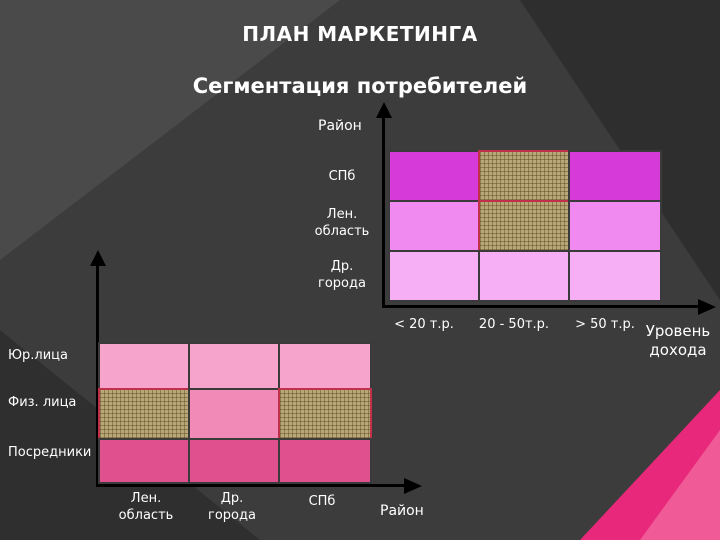 This screenshot has height=540, width=720. I want to click on bottom-x-axis, so click(252, 485).